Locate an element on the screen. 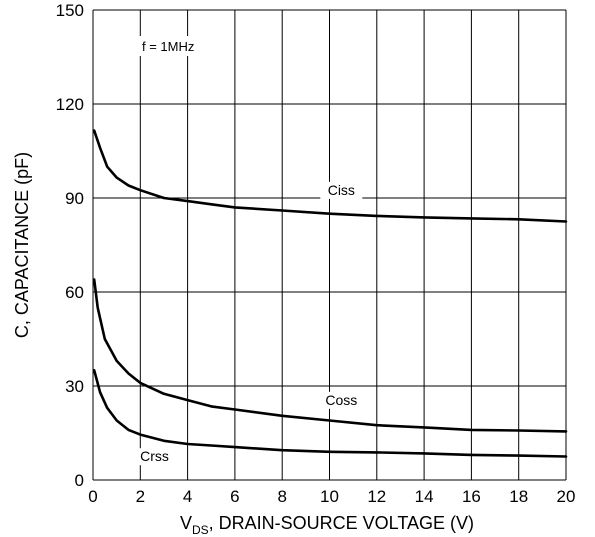  series-line-crss is located at coordinates (330, 413).